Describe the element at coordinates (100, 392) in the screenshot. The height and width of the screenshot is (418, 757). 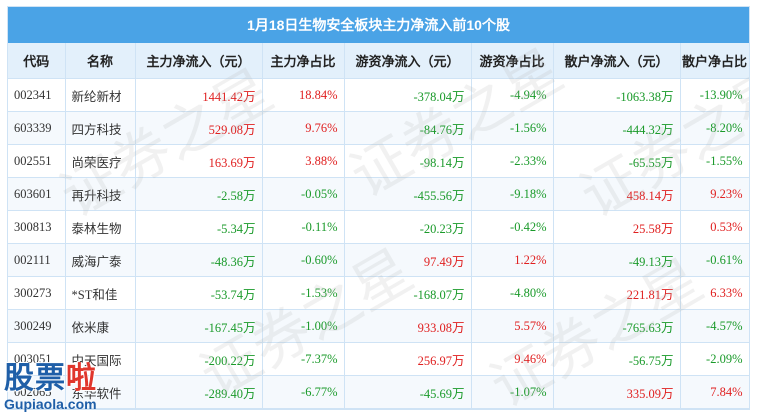
I see `cell-name: 东华软件` at that location.